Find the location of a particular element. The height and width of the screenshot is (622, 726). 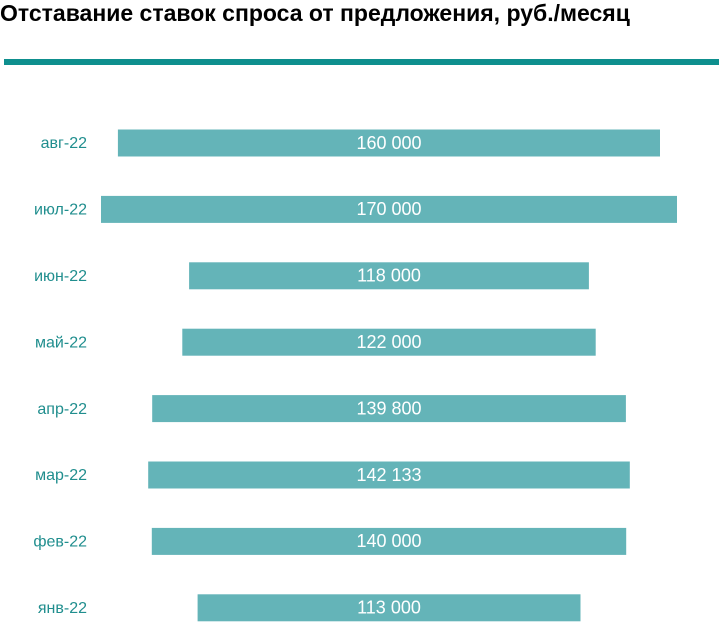

bar-апр-22 is located at coordinates (389, 409).